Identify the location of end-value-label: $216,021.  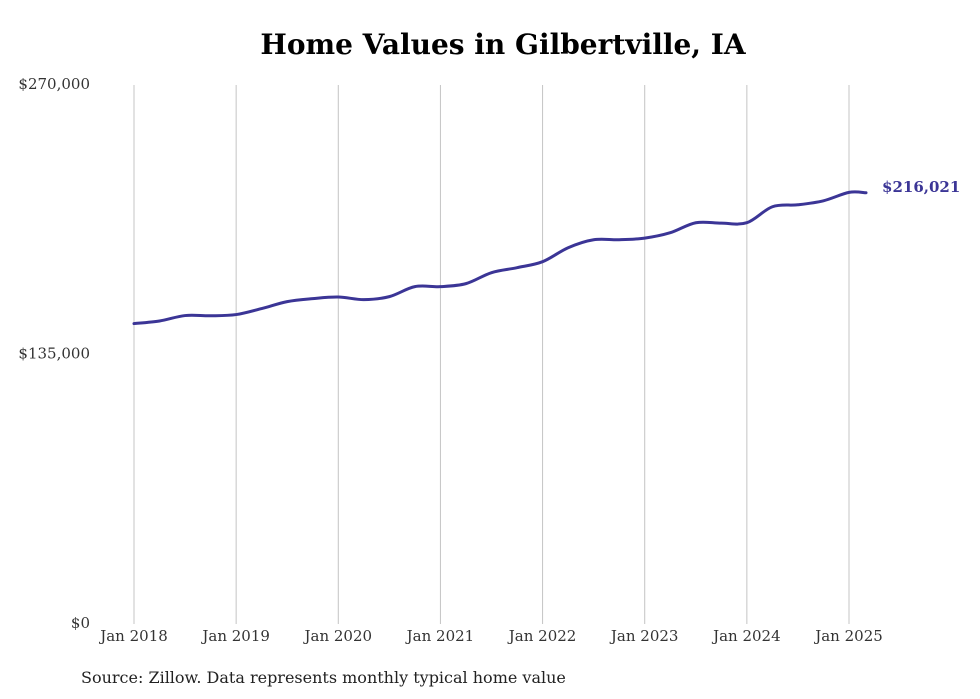
(921, 187).